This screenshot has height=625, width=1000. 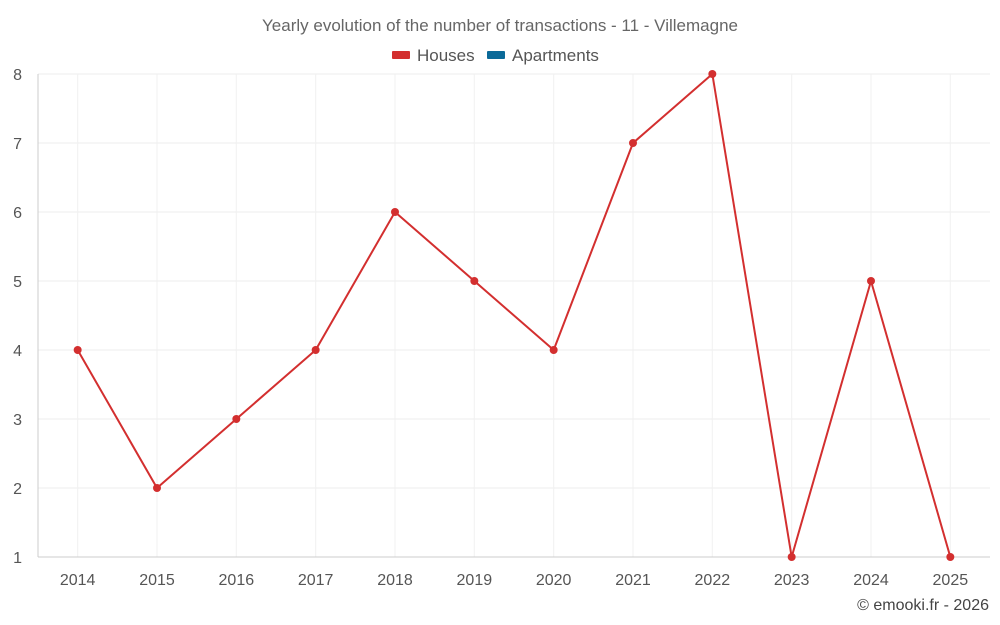 What do you see at coordinates (17, 420) in the screenshot?
I see `y-tick-label: 3` at bounding box center [17, 420].